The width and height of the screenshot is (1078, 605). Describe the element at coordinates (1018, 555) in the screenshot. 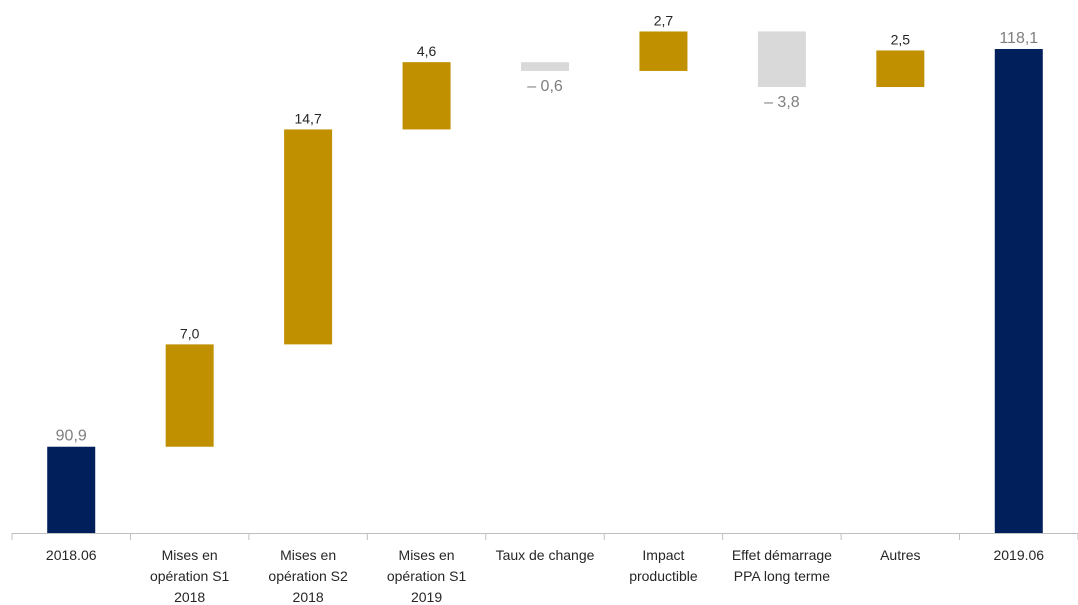

I see `category-label: 2019.06` at that location.